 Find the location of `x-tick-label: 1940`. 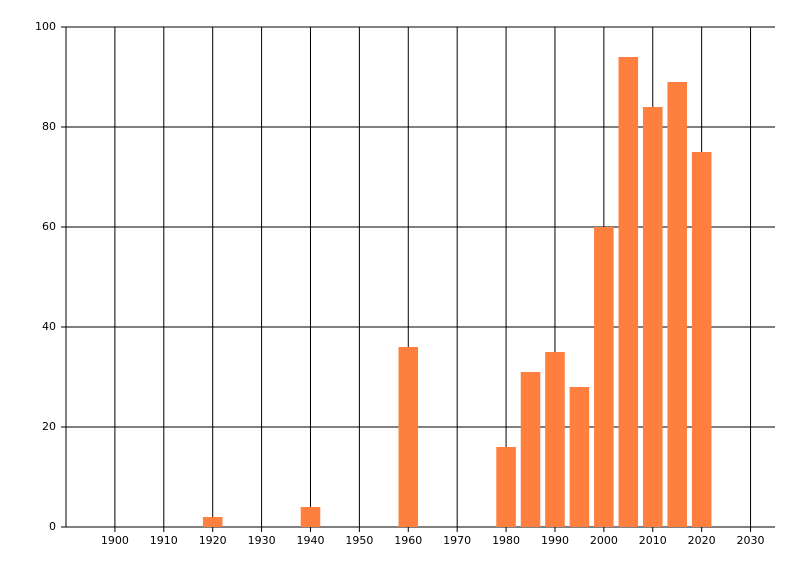

x-tick-label: 1940 is located at coordinates (310, 540).